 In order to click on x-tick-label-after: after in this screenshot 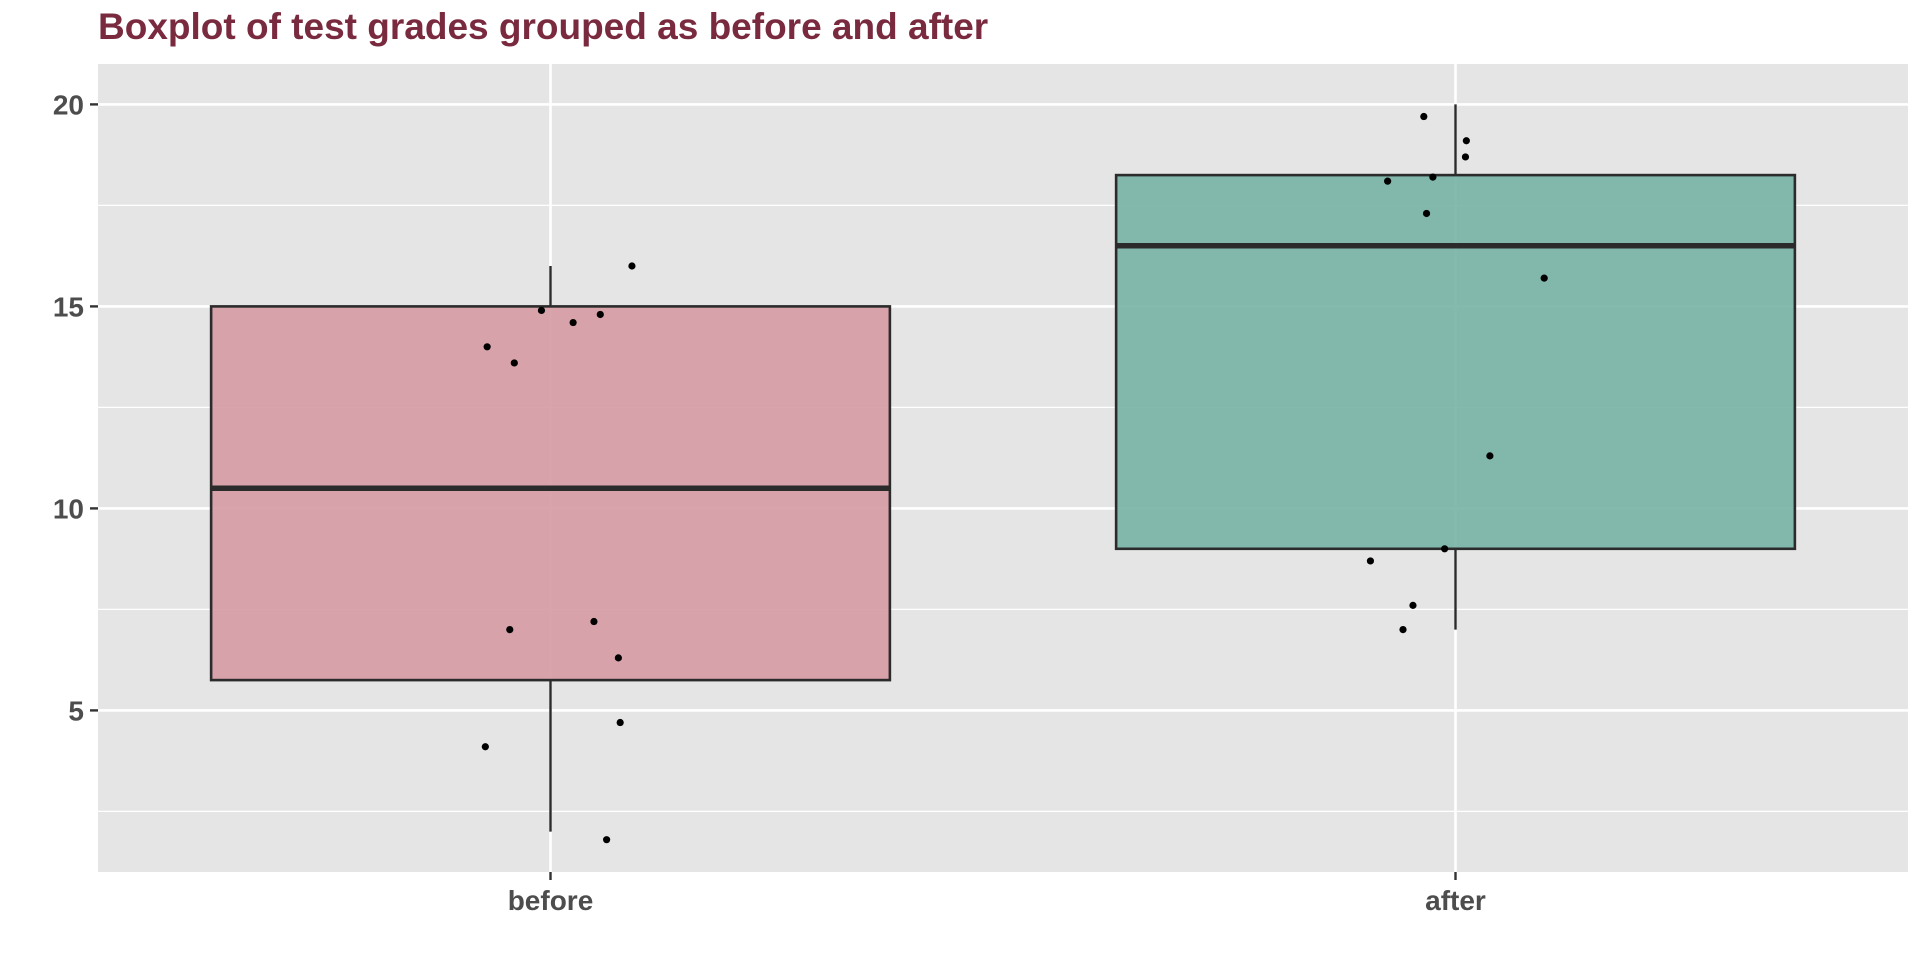, I will do `click(1455, 900)`.